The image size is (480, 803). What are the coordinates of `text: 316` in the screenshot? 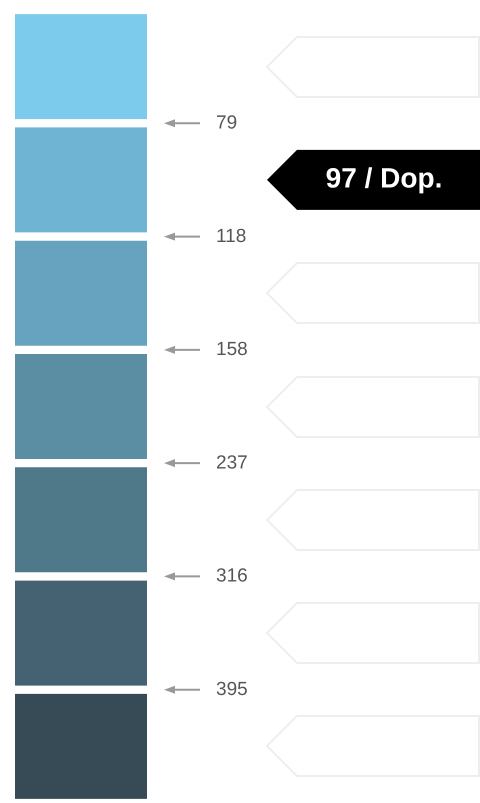 It's located at (232, 576).